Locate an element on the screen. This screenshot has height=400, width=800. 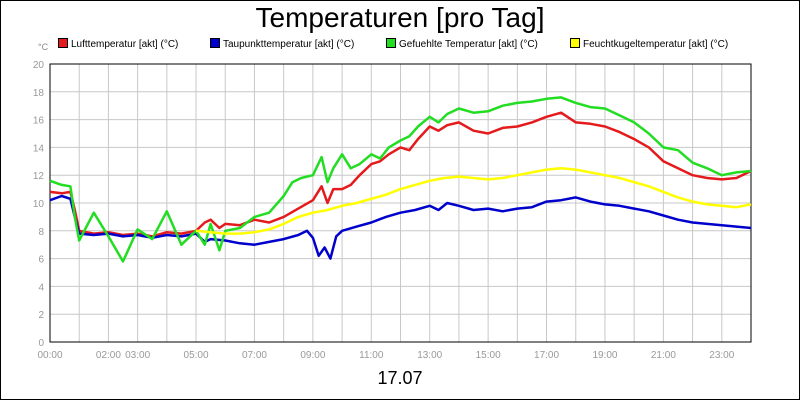
y-tick-label: 2 is located at coordinates (41, 315).